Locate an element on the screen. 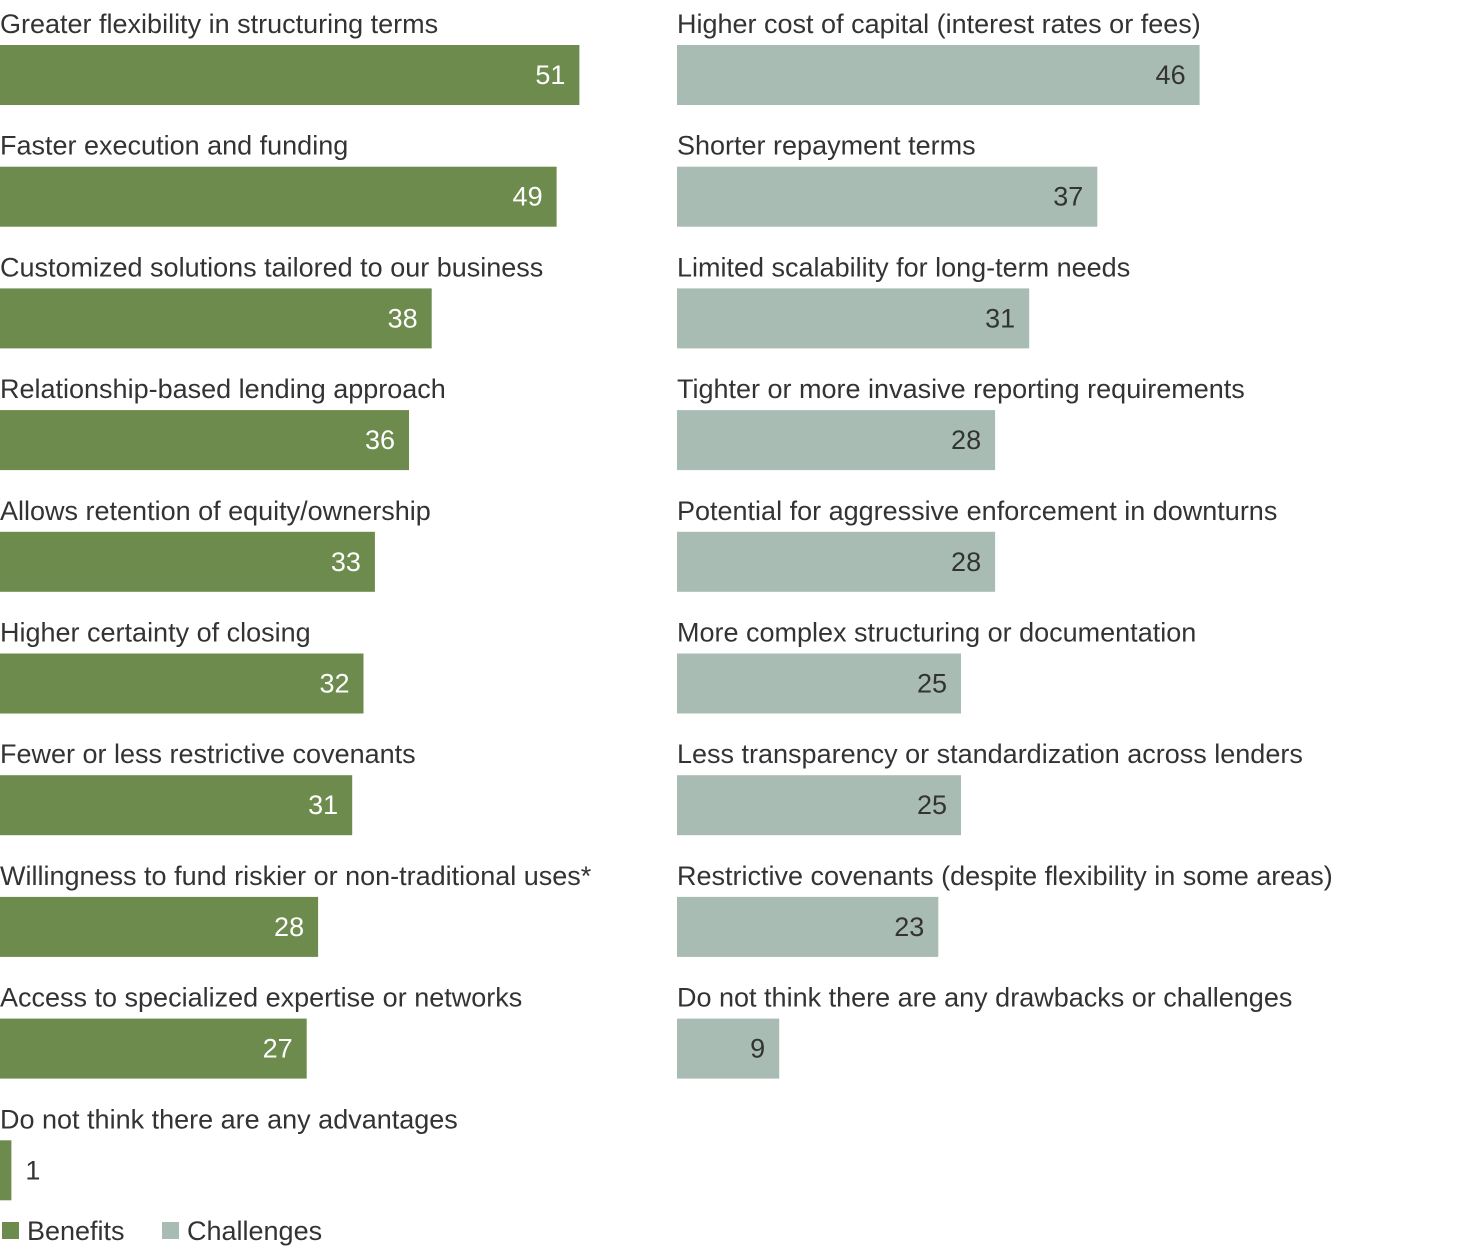 The height and width of the screenshot is (1248, 1460). legend: Benefits Challenges is located at coordinates (162, 1231).